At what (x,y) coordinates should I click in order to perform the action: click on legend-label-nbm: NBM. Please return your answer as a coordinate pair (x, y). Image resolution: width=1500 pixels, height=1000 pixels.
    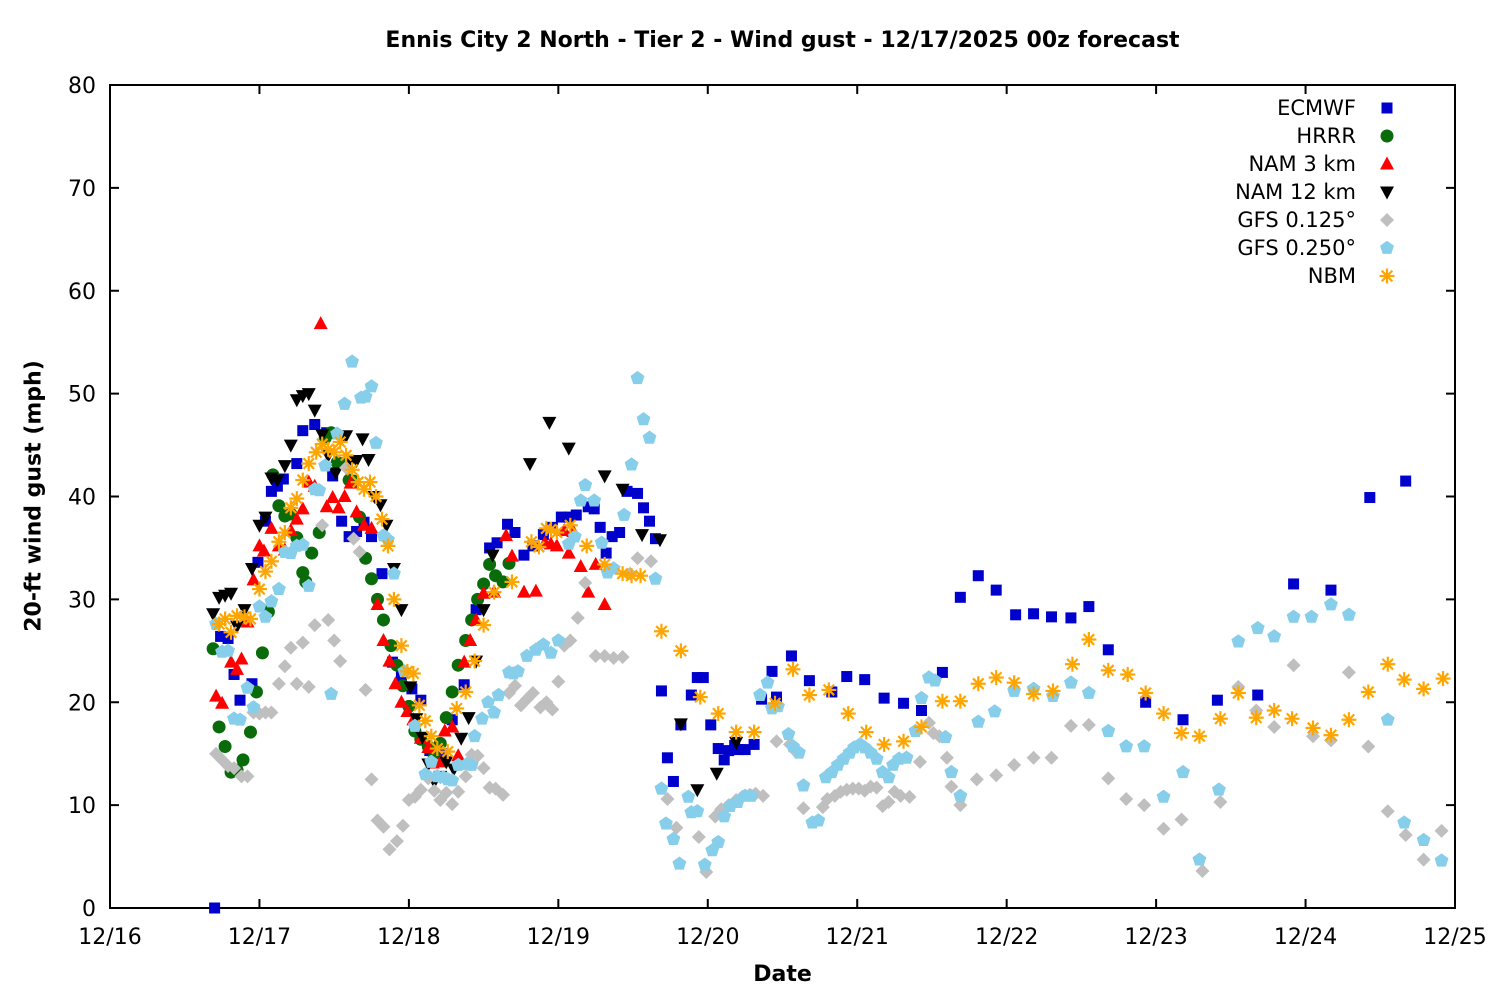
    Looking at the image, I should click on (1331, 276).